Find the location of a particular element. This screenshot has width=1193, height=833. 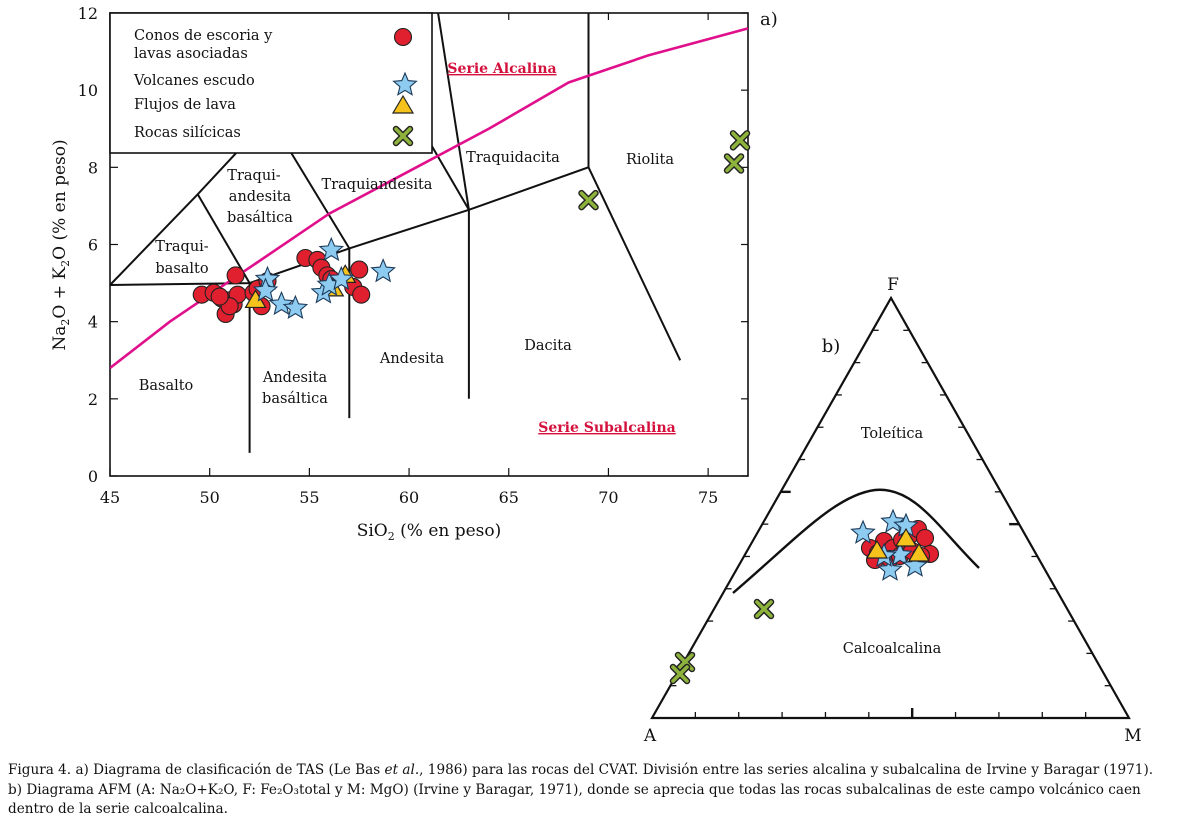

field-traquiandesita-basaltica-3: basáltica is located at coordinates (260, 218).